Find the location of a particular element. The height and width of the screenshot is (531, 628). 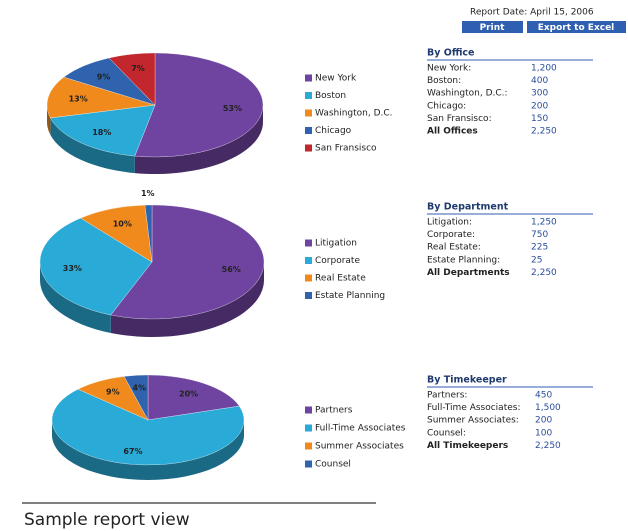

row-value: 100 is located at coordinates (543, 433).